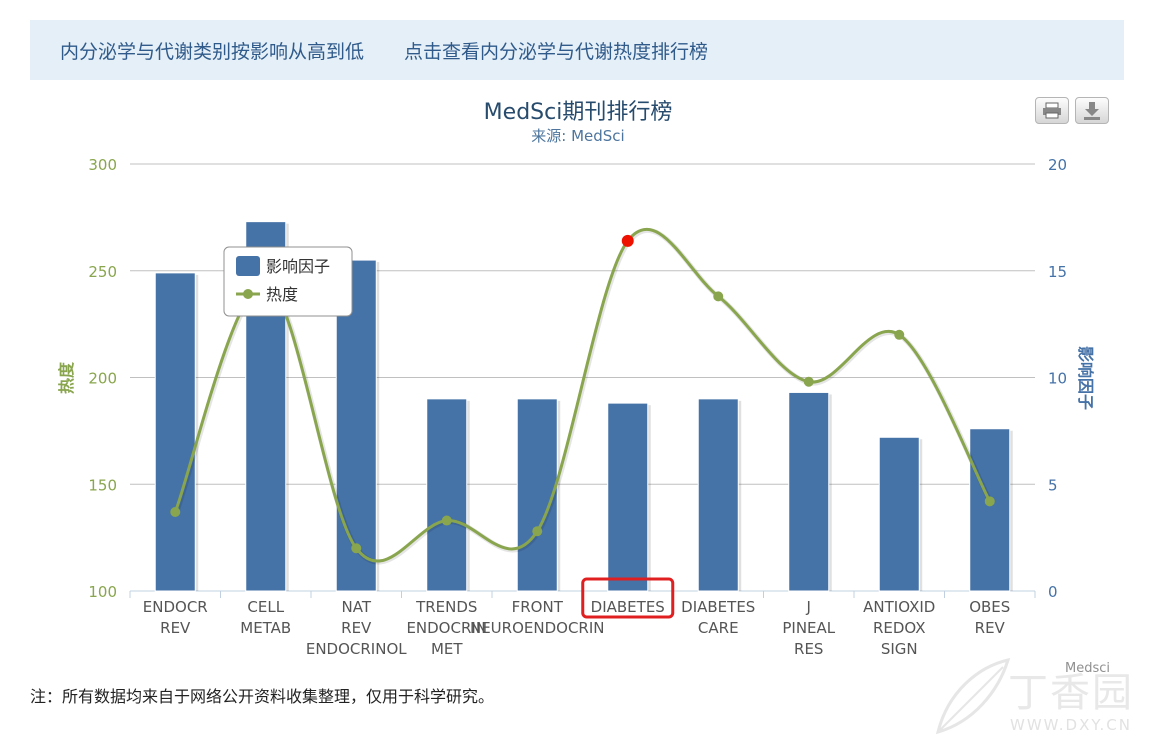  Describe the element at coordinates (899, 649) in the screenshot. I see `x-tick-label: SIGN` at that location.